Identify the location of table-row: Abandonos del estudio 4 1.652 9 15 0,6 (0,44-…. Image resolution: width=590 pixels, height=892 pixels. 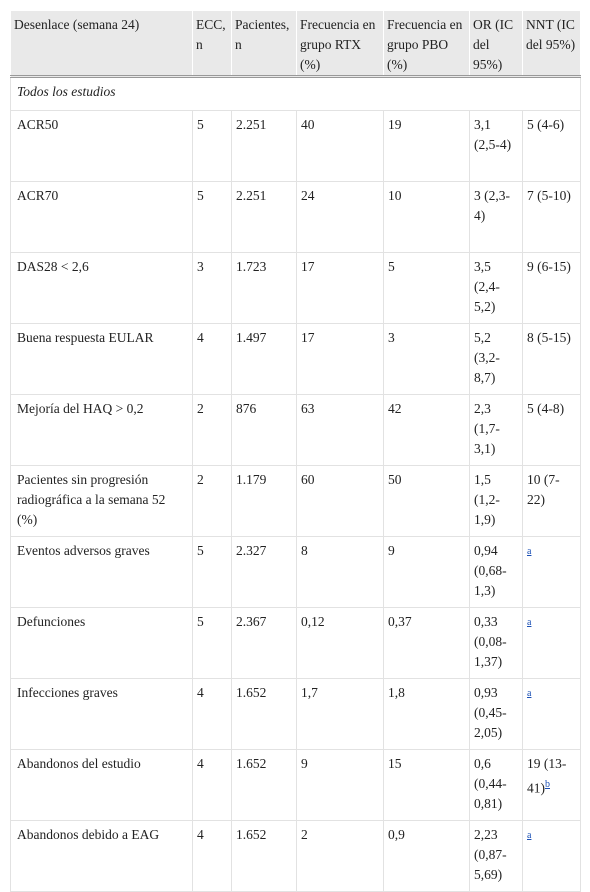
(295, 785).